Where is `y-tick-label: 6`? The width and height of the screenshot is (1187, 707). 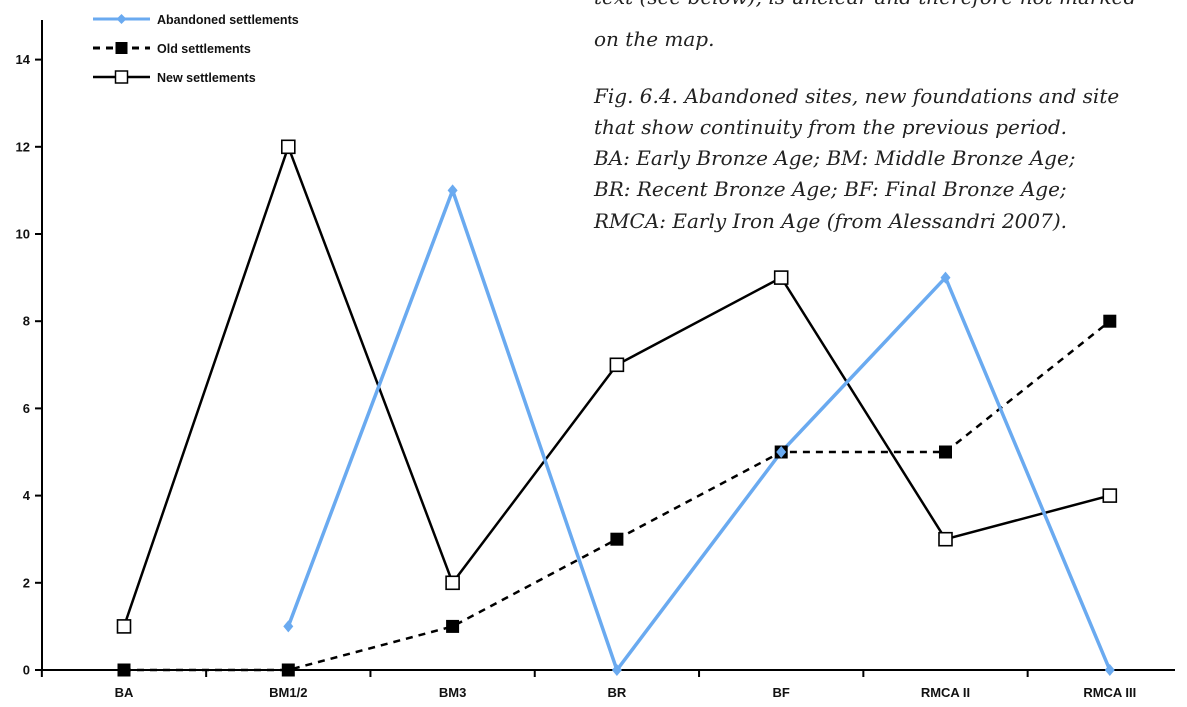
y-tick-label: 6 is located at coordinates (26, 408).